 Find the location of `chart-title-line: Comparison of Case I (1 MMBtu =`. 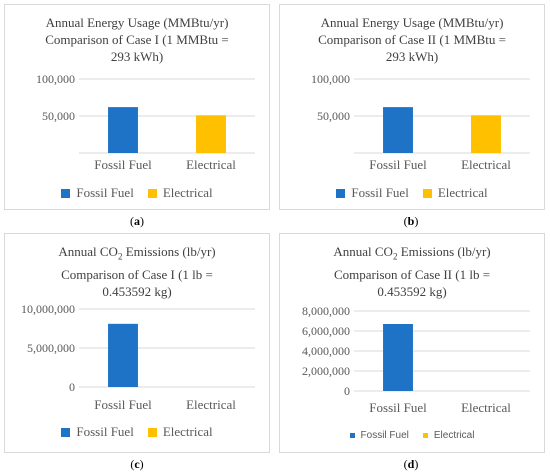

chart-title-line: Comparison of Case I (1 MMBtu = is located at coordinates (137, 39).